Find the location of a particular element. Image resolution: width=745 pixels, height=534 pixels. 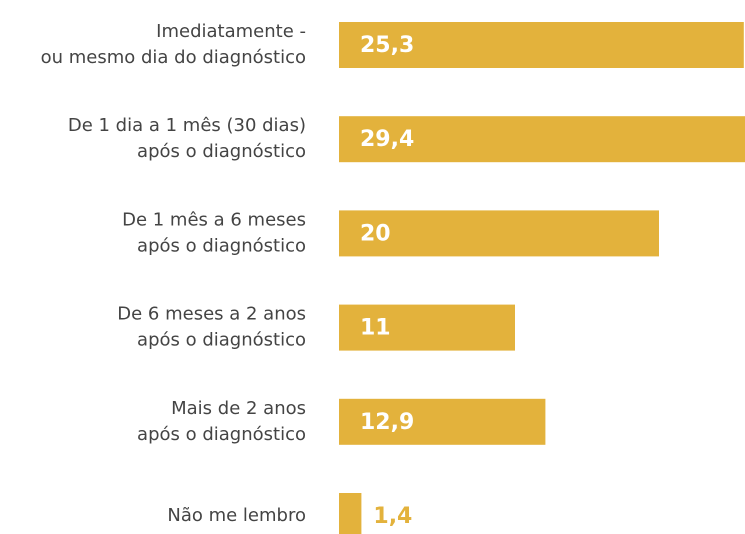

category-line: ou mesmo dia do diagnóstico is located at coordinates (173, 57).